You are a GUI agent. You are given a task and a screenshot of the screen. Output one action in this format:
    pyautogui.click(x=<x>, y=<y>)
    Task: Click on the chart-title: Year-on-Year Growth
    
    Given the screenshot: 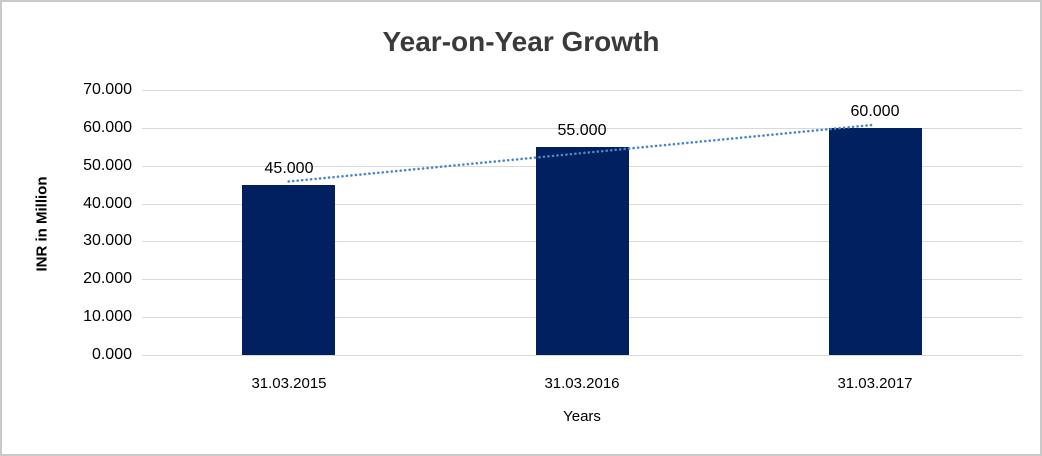 What is the action you would take?
    pyautogui.click(x=521, y=41)
    